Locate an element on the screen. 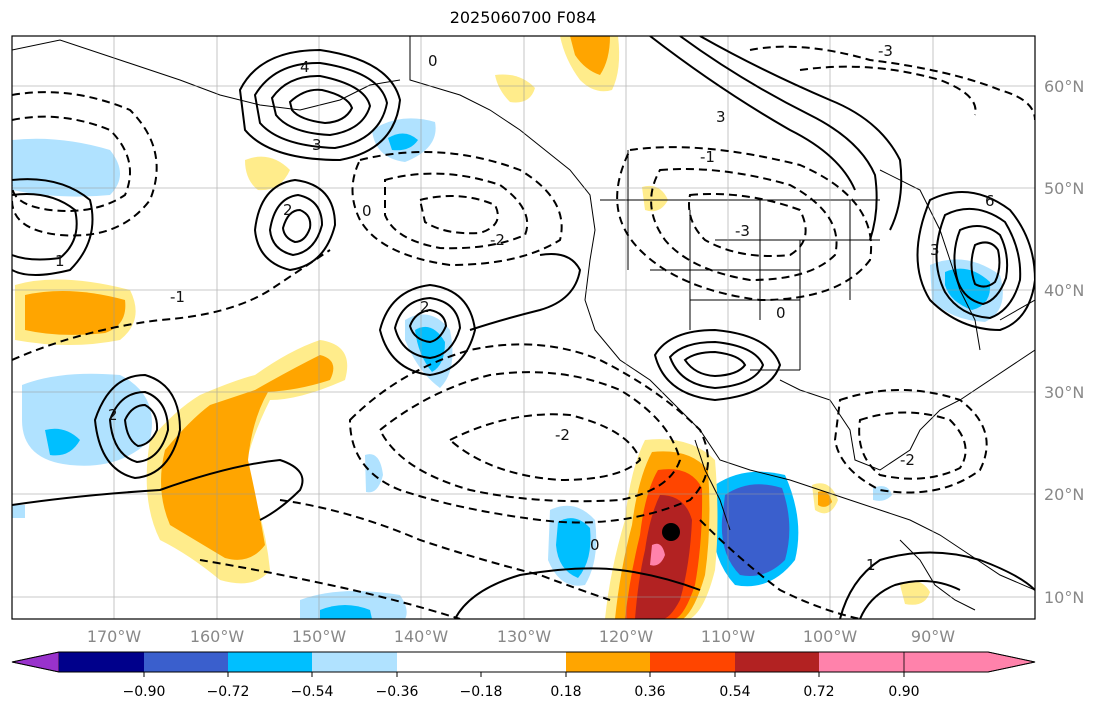 Image resolution: width=1105 pixels, height=712 pixels. colorbar-tick-label: 0.18 is located at coordinates (565, 692).